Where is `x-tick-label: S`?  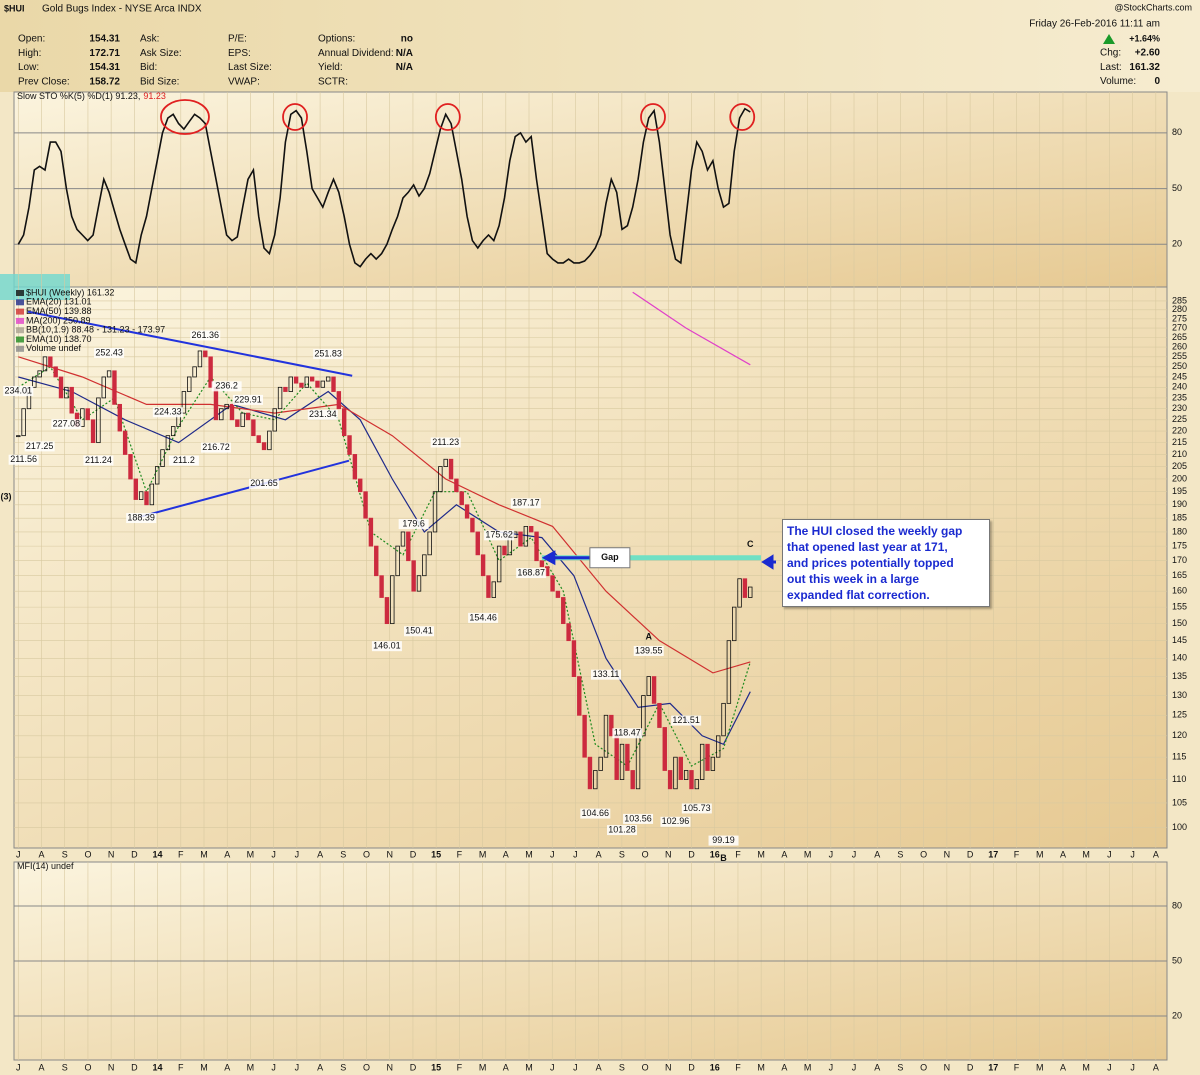
x-tick-label: S is located at coordinates (65, 854).